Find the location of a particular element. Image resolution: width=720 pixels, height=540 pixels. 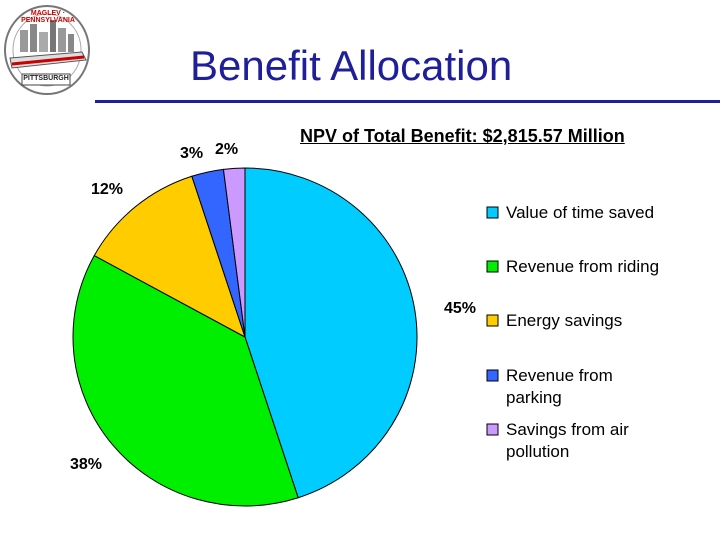

logo-text-top: MAGLEV · PENNSYLVANIA is located at coordinates (48, 17).